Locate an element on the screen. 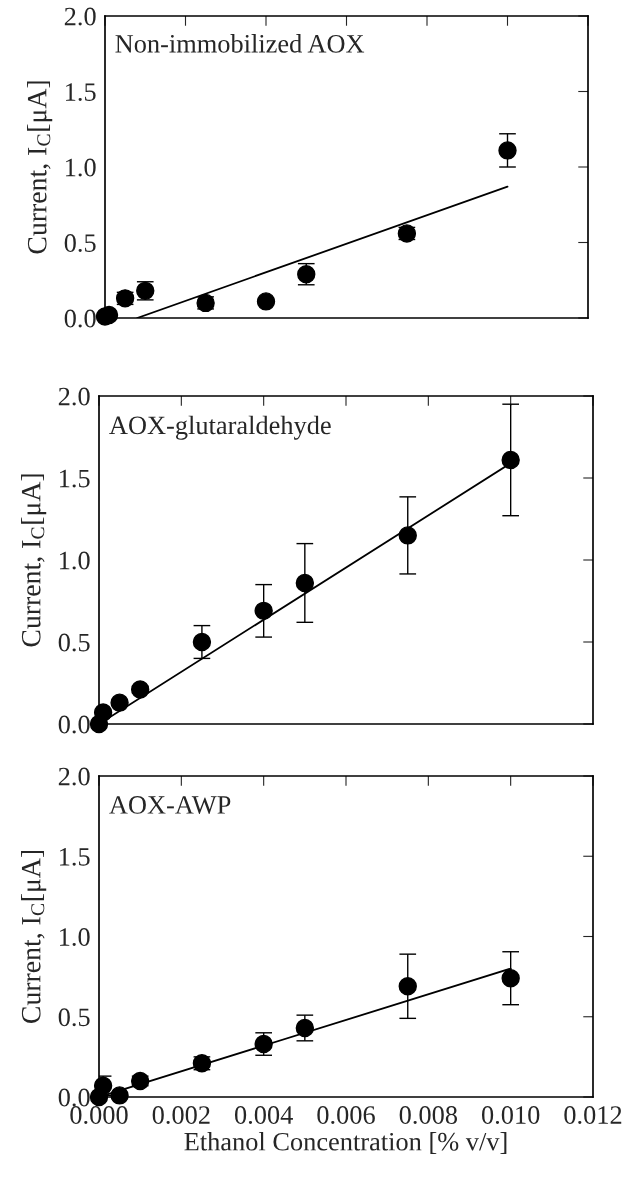  x-tick-label: 0.010 is located at coordinates (510, 1115).